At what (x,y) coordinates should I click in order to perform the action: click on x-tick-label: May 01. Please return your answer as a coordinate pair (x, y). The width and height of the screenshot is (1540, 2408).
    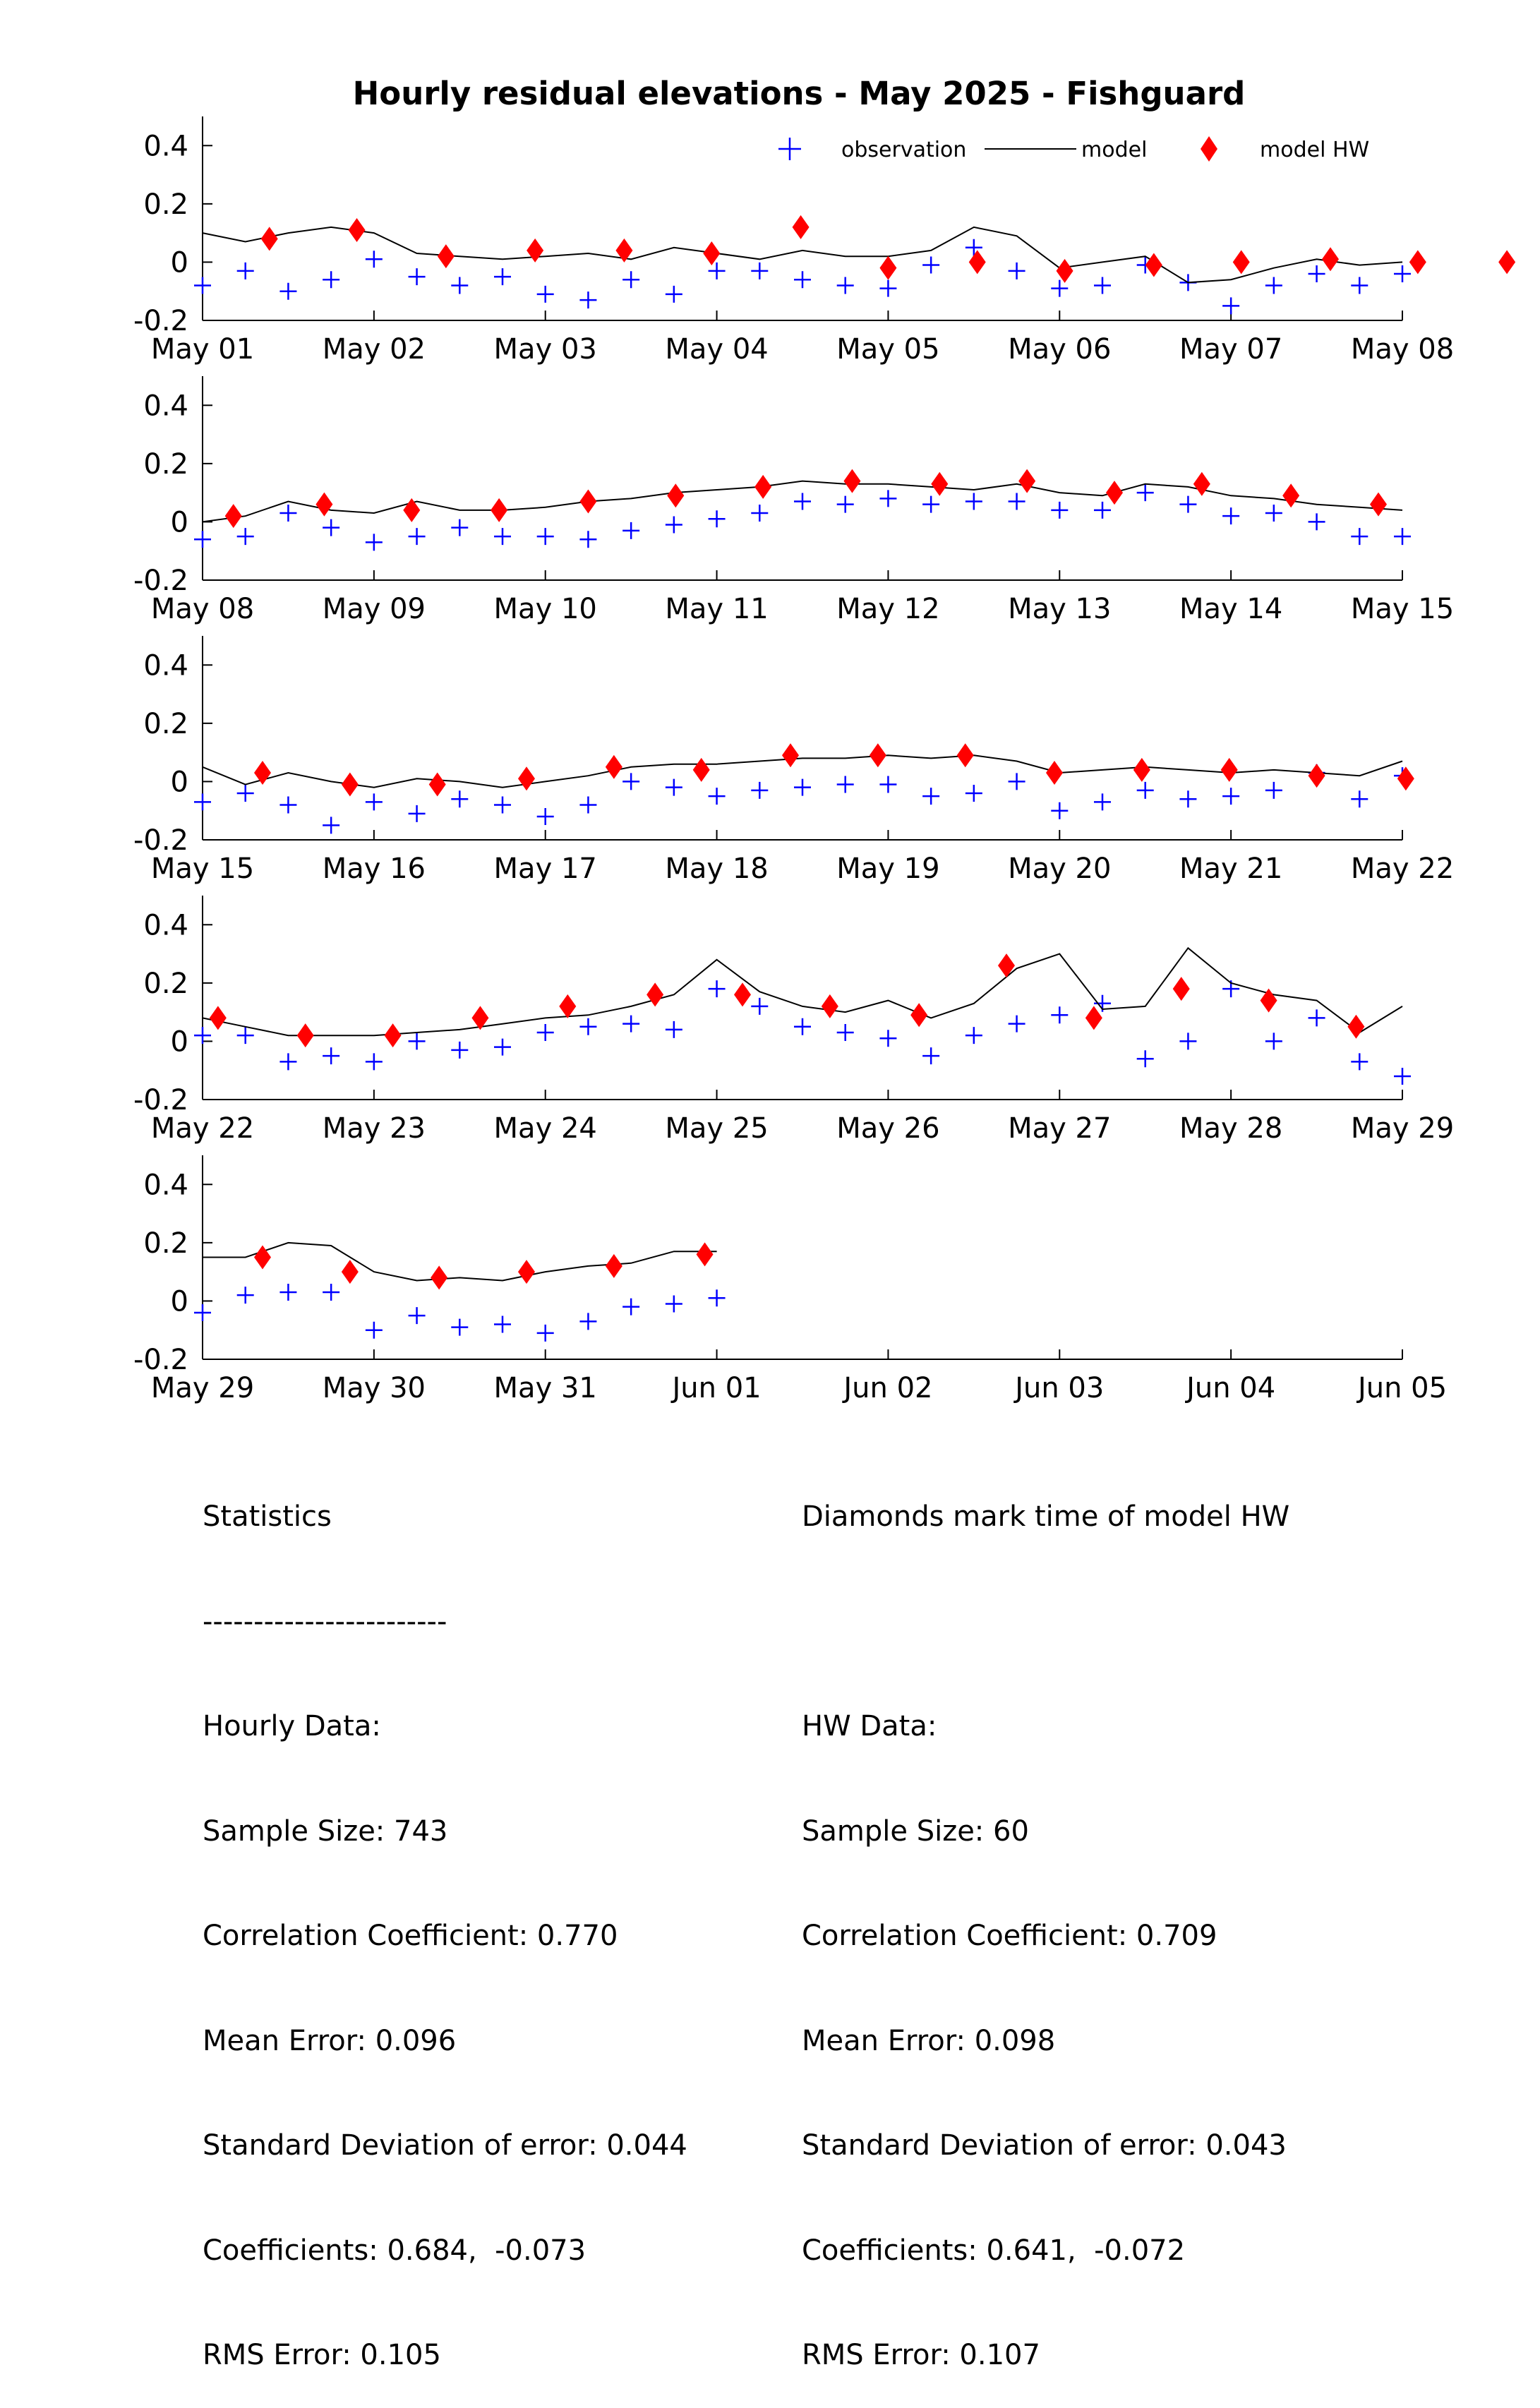
    Looking at the image, I should click on (202, 349).